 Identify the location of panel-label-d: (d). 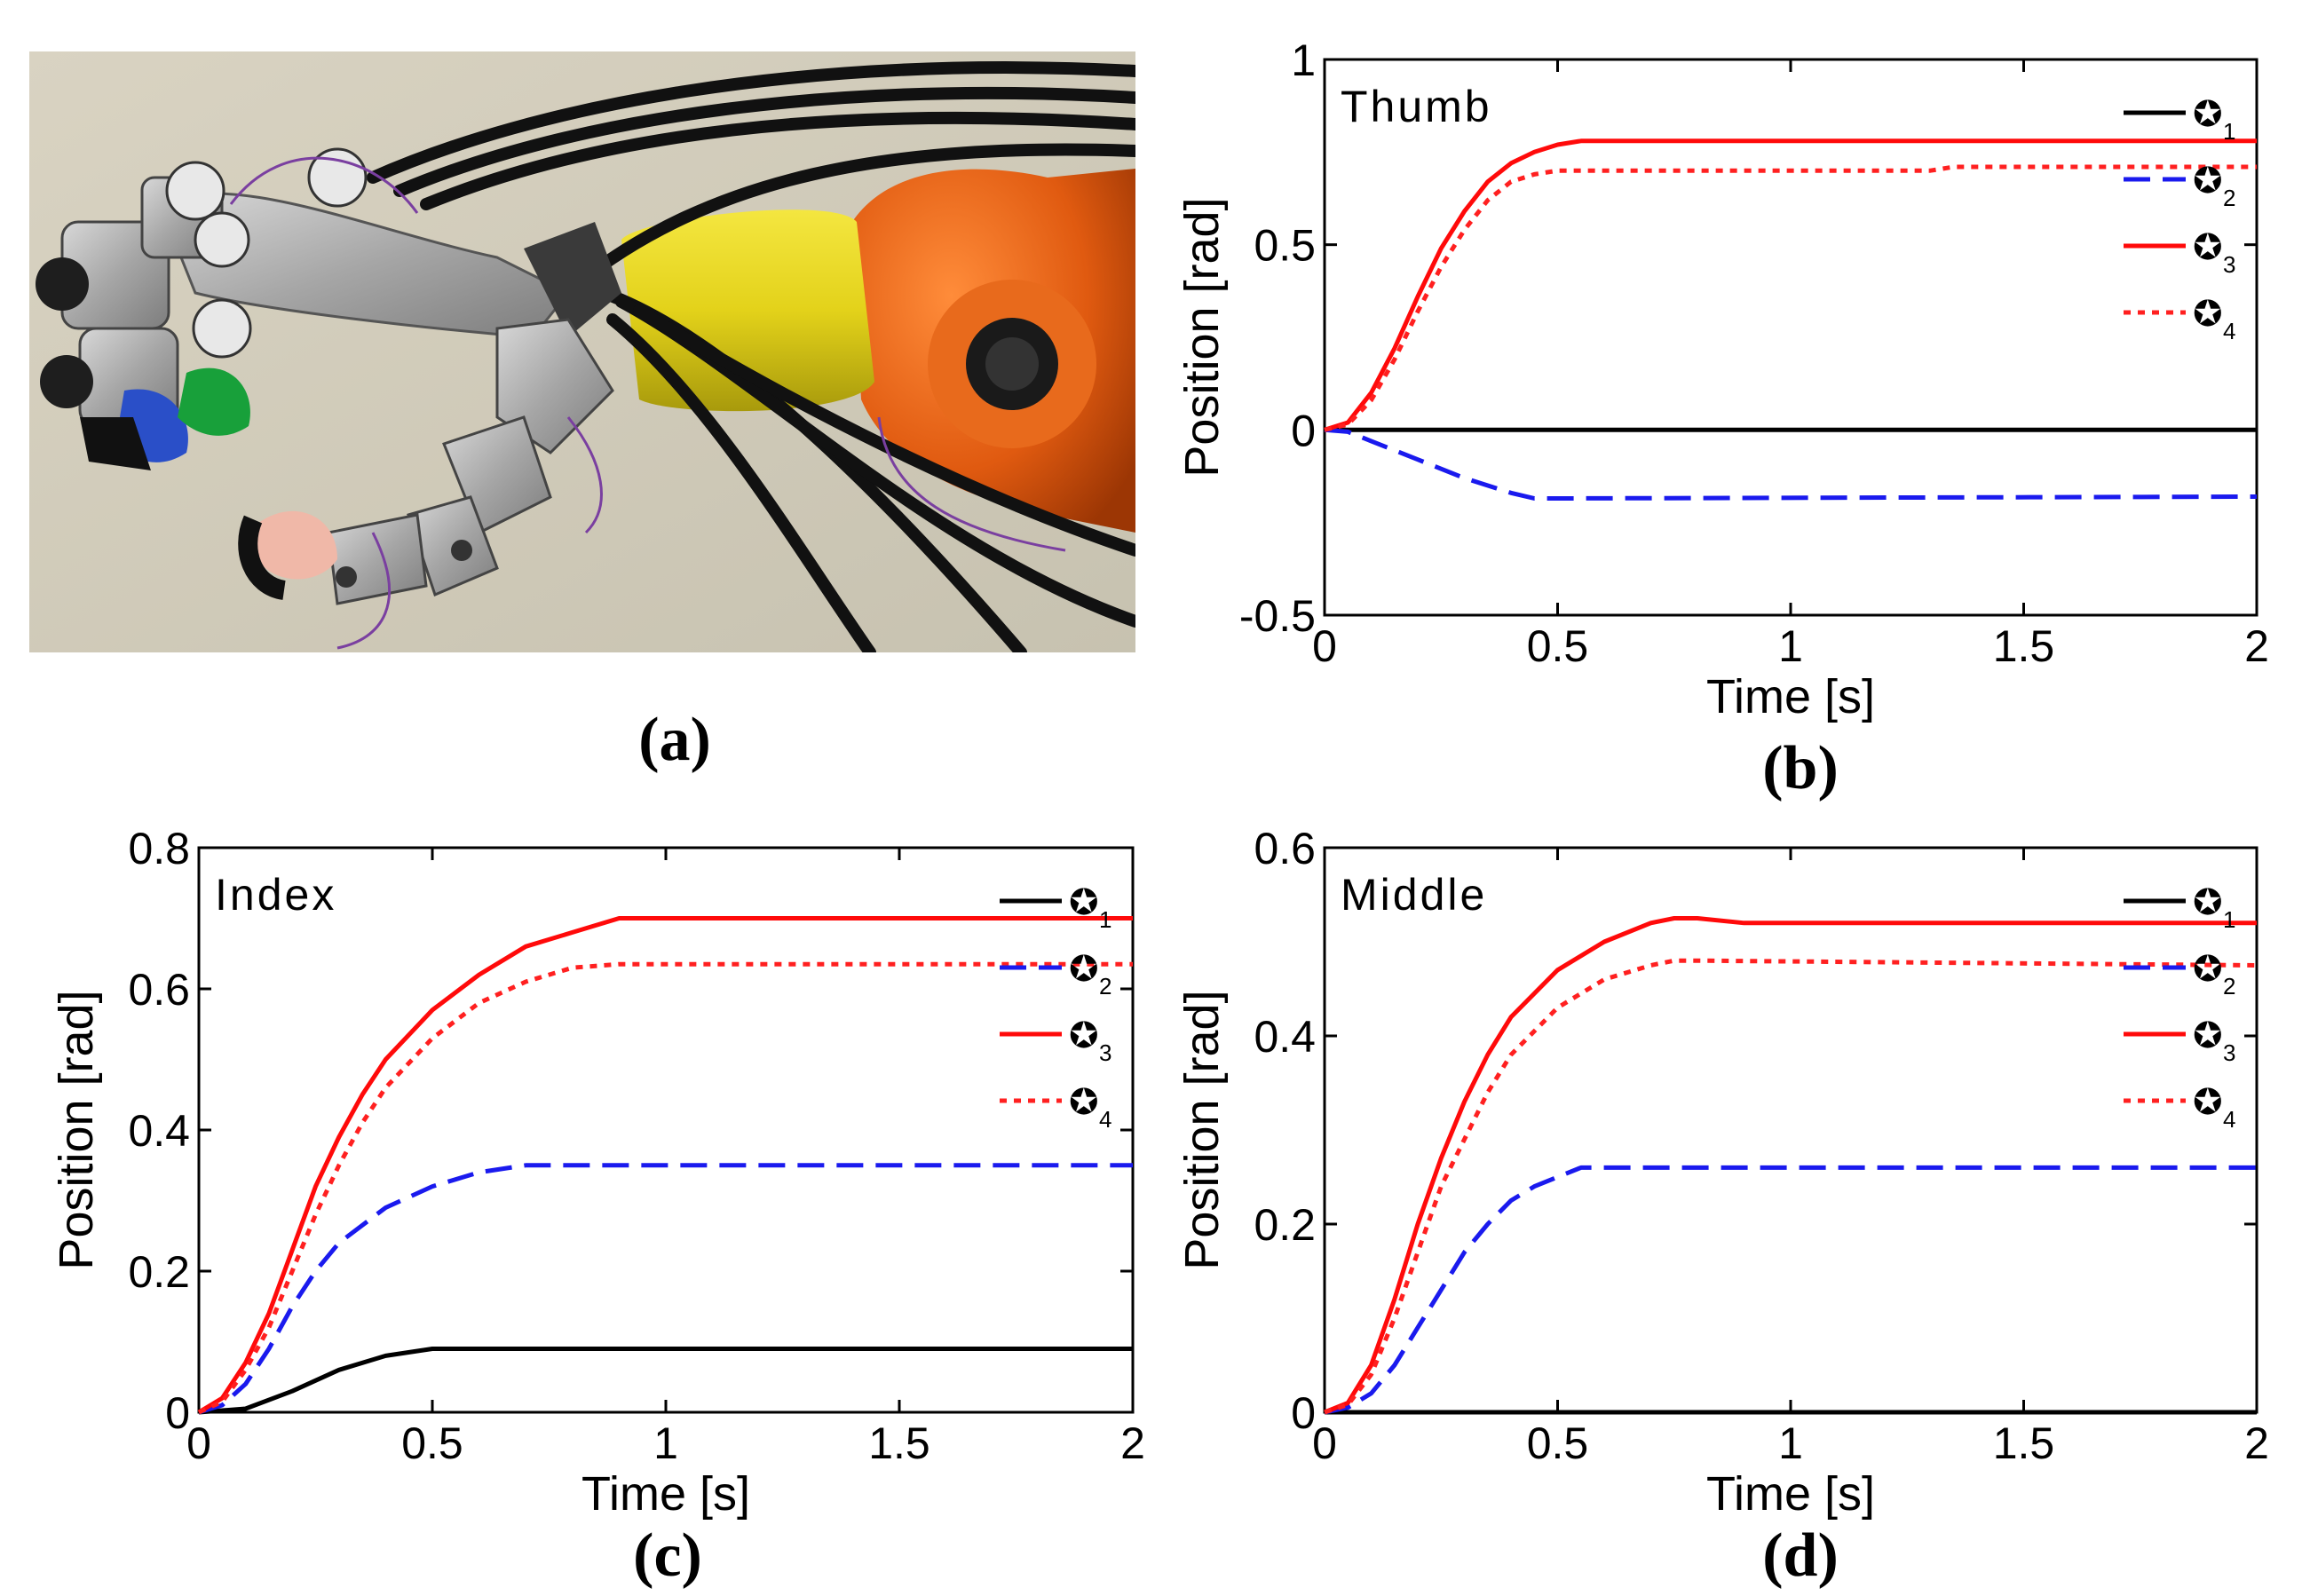
(1800, 1555).